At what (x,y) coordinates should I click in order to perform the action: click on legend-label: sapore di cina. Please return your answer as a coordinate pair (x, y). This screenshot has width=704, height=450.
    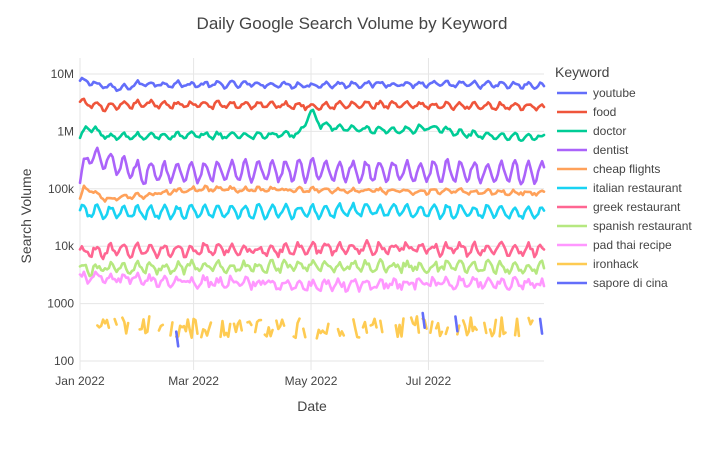
    Looking at the image, I should click on (630, 283).